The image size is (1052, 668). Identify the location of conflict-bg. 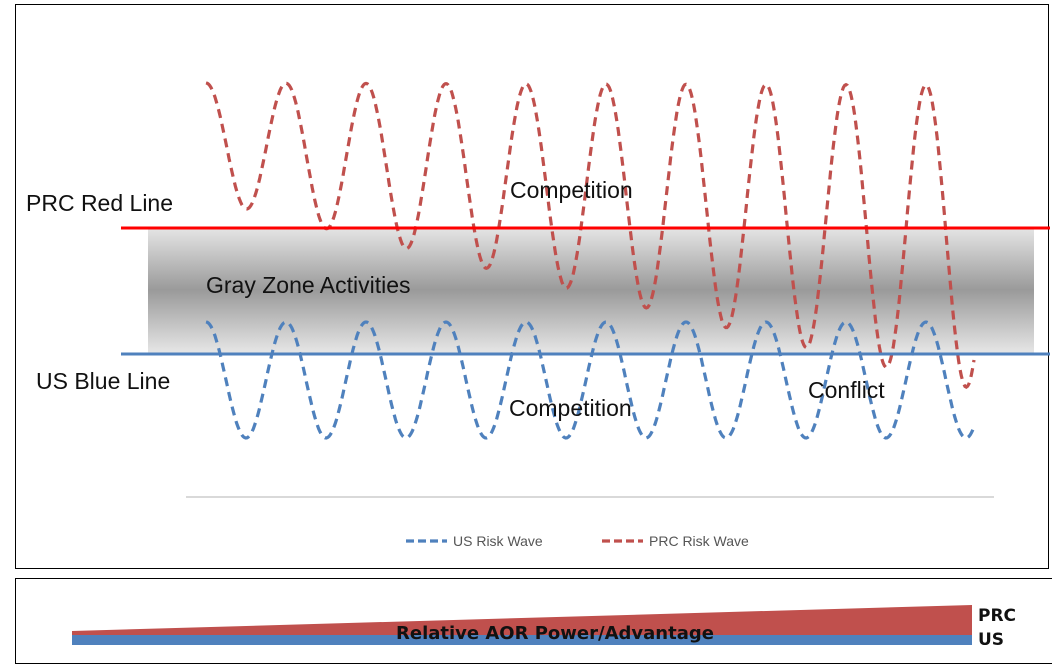
(856, 388).